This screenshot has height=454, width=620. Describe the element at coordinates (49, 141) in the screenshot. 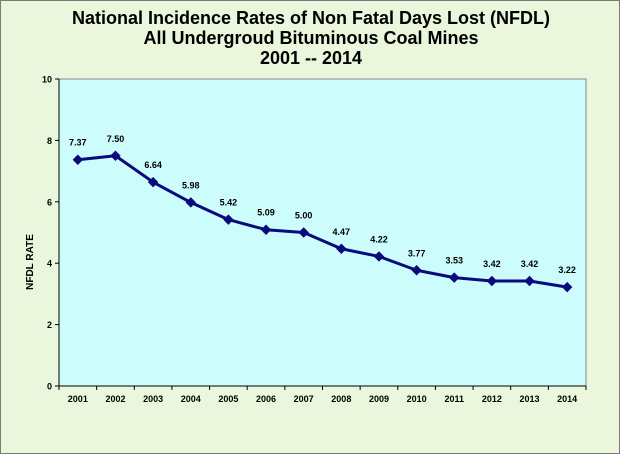

I see `y-tick-label: 8` at that location.